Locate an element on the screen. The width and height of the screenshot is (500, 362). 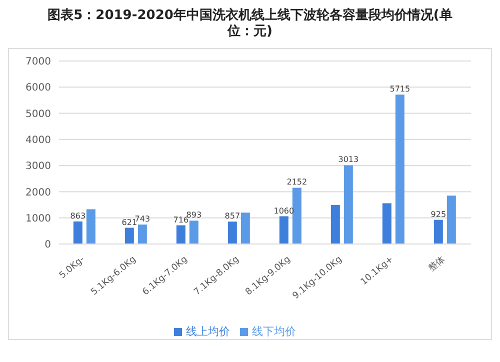
data-label: 3013 is located at coordinates (348, 159).